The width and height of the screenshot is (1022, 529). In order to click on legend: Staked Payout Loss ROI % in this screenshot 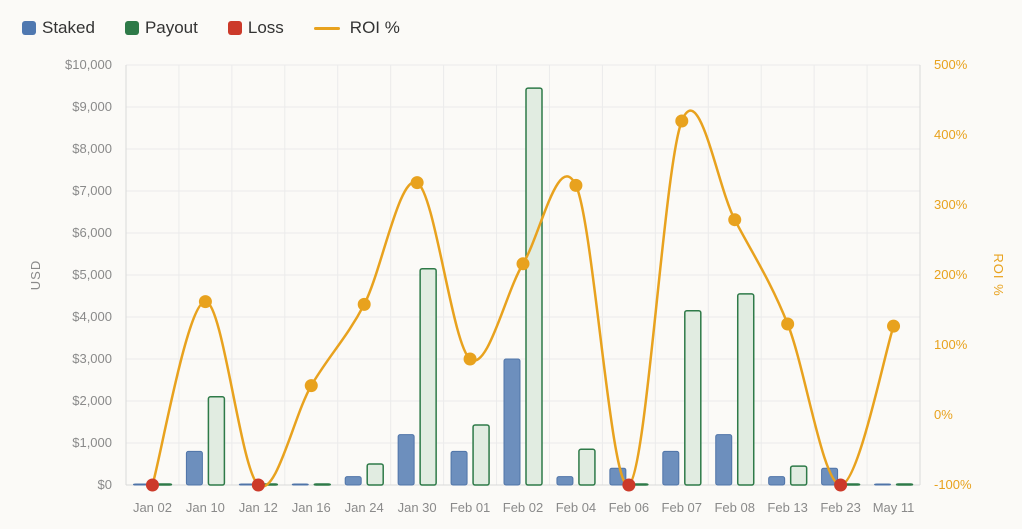, I will do `click(226, 28)`.